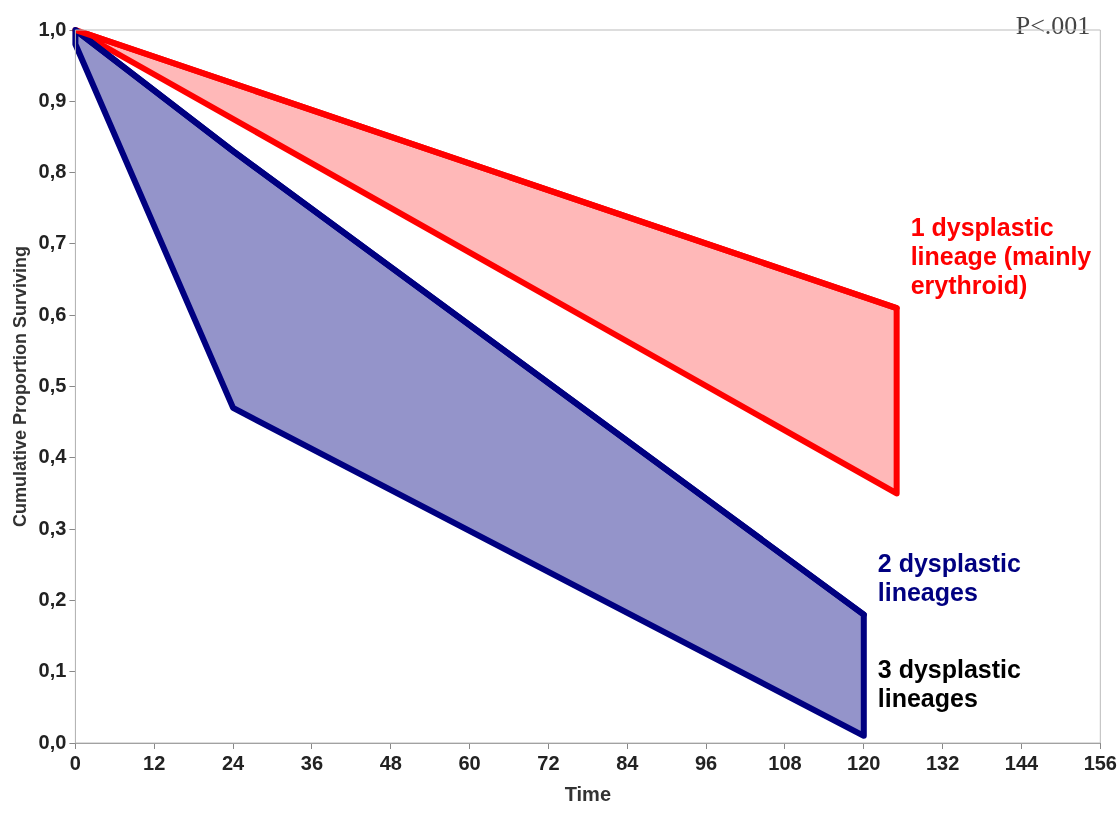  Describe the element at coordinates (949, 578) in the screenshot. I see `series-label: 2 dysplastic lineages` at that location.